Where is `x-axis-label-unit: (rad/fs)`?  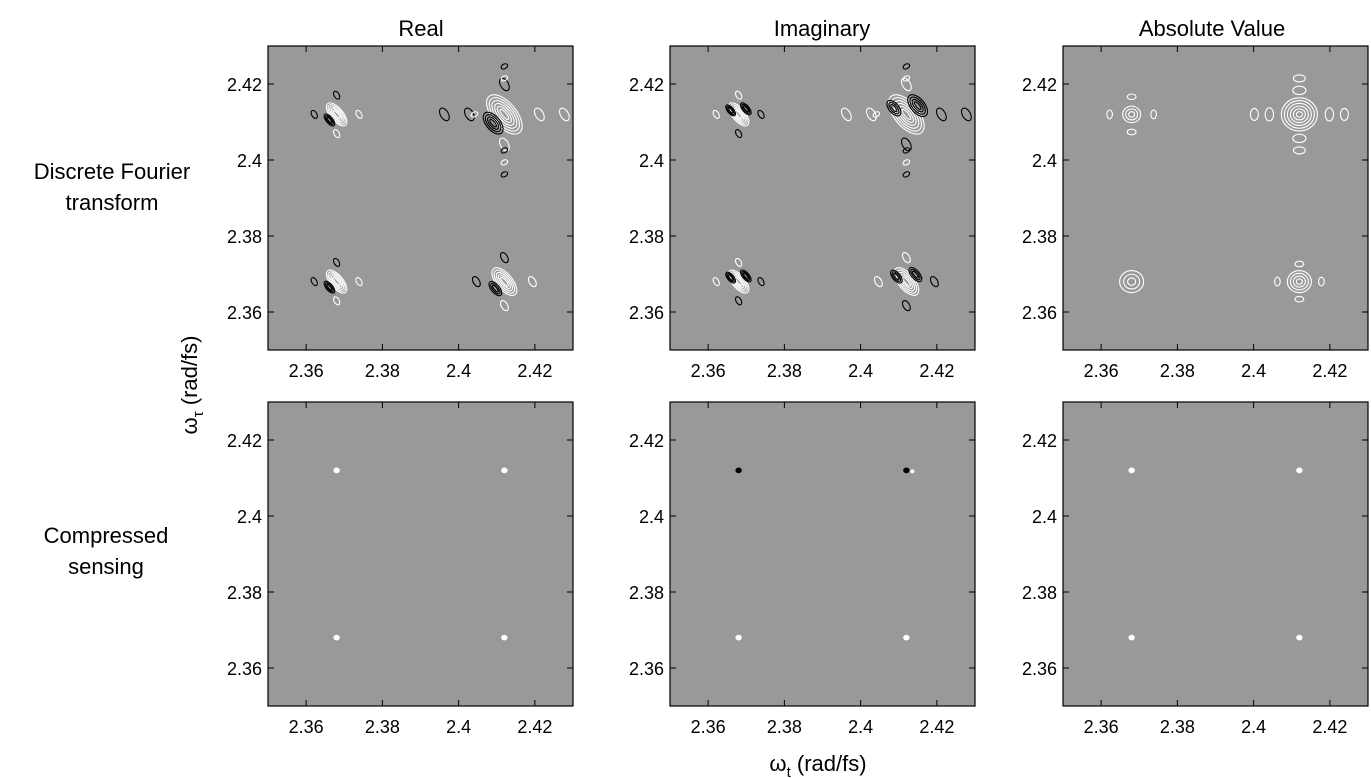
x-axis-label-unit: (rad/fs) is located at coordinates (829, 763).